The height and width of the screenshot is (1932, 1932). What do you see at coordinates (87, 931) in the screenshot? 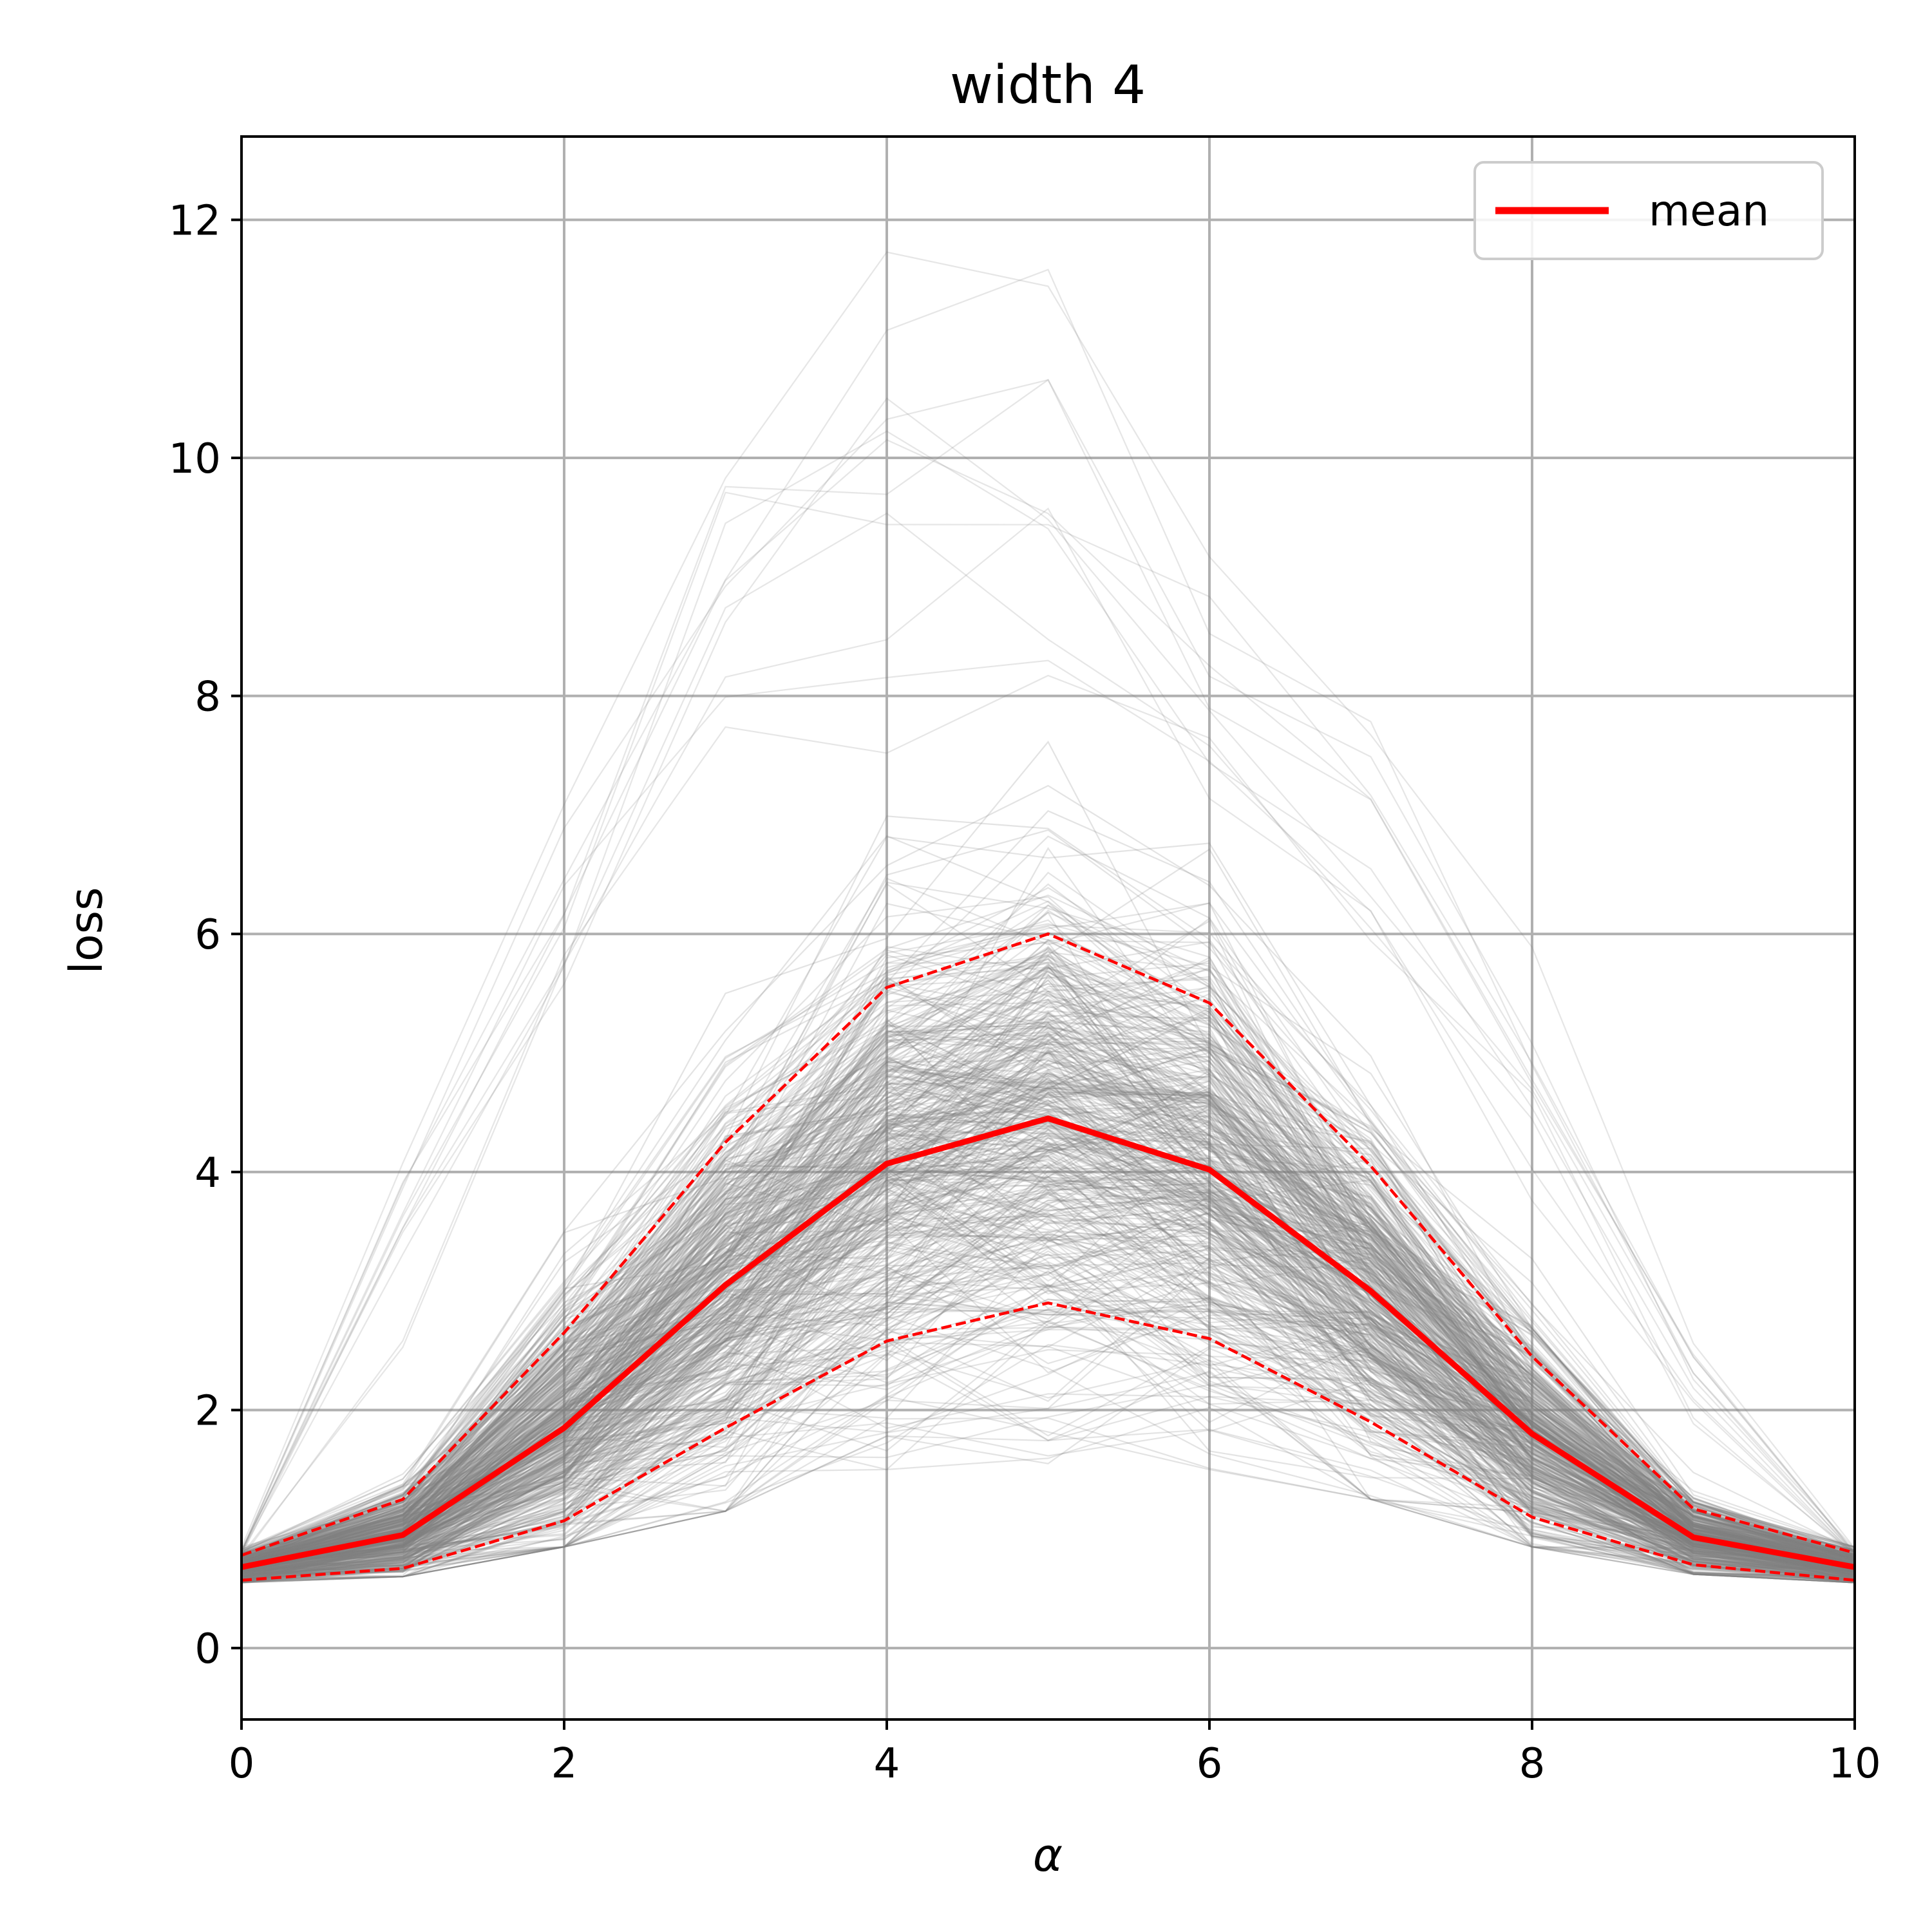
I see `y-axis-label: loss` at bounding box center [87, 931].